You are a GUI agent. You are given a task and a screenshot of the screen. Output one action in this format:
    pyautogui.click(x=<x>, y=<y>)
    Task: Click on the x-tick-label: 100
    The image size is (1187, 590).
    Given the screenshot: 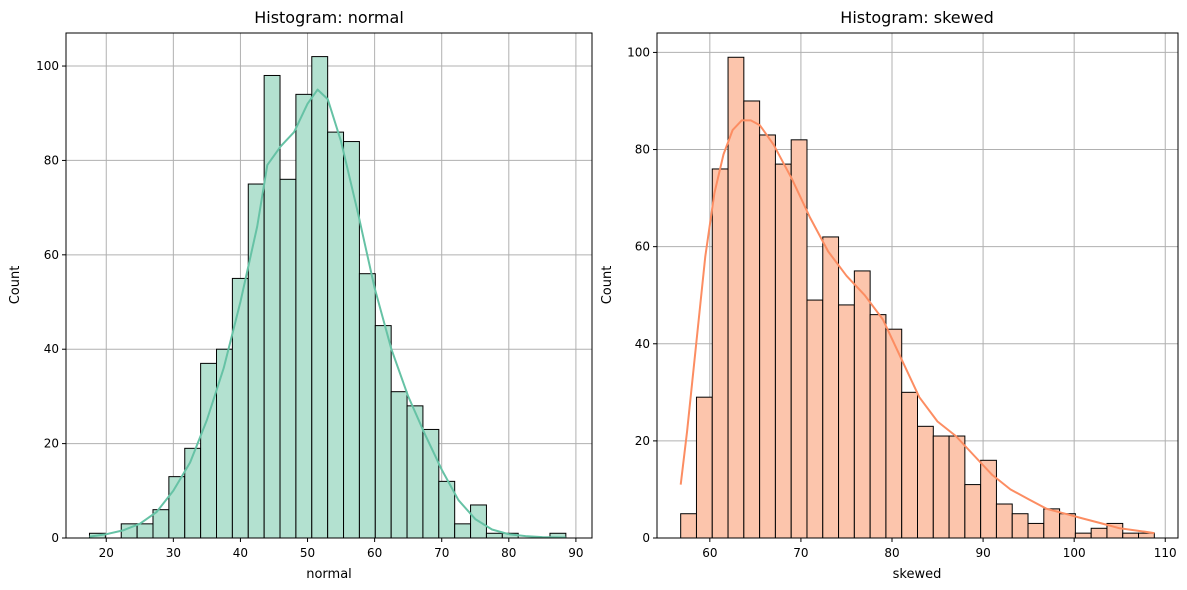 What is the action you would take?
    pyautogui.click(x=1074, y=553)
    